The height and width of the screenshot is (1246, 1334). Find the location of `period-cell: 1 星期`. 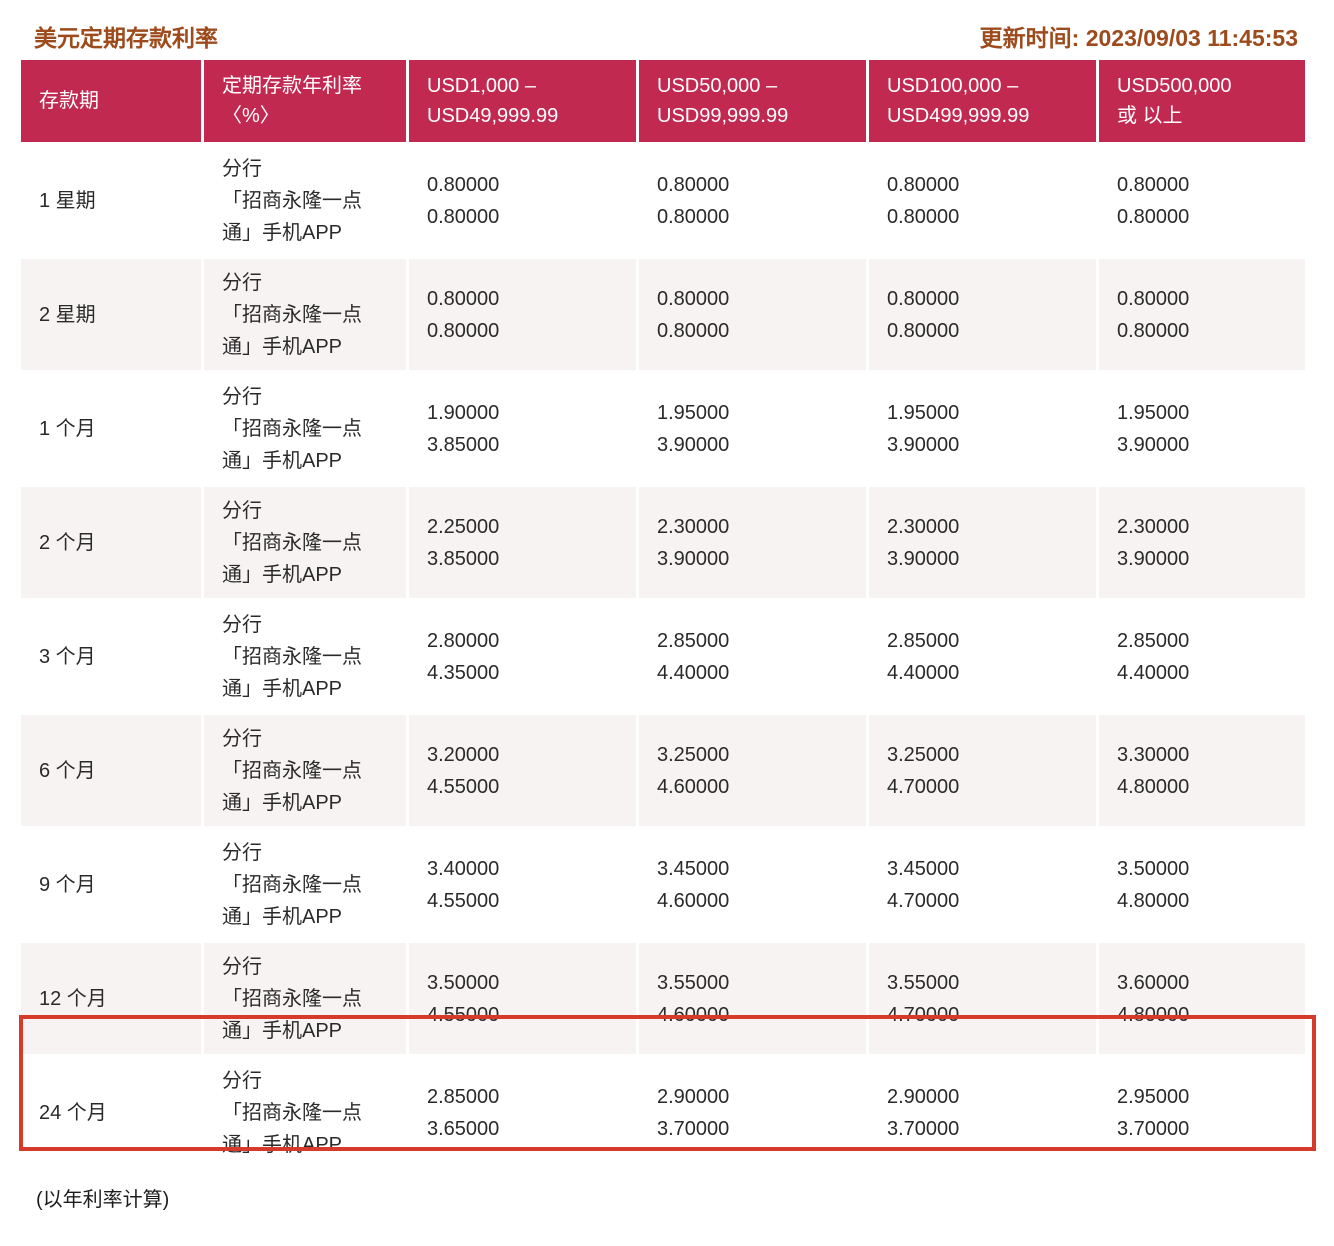

period-cell: 1 星期 is located at coordinates (111, 200).